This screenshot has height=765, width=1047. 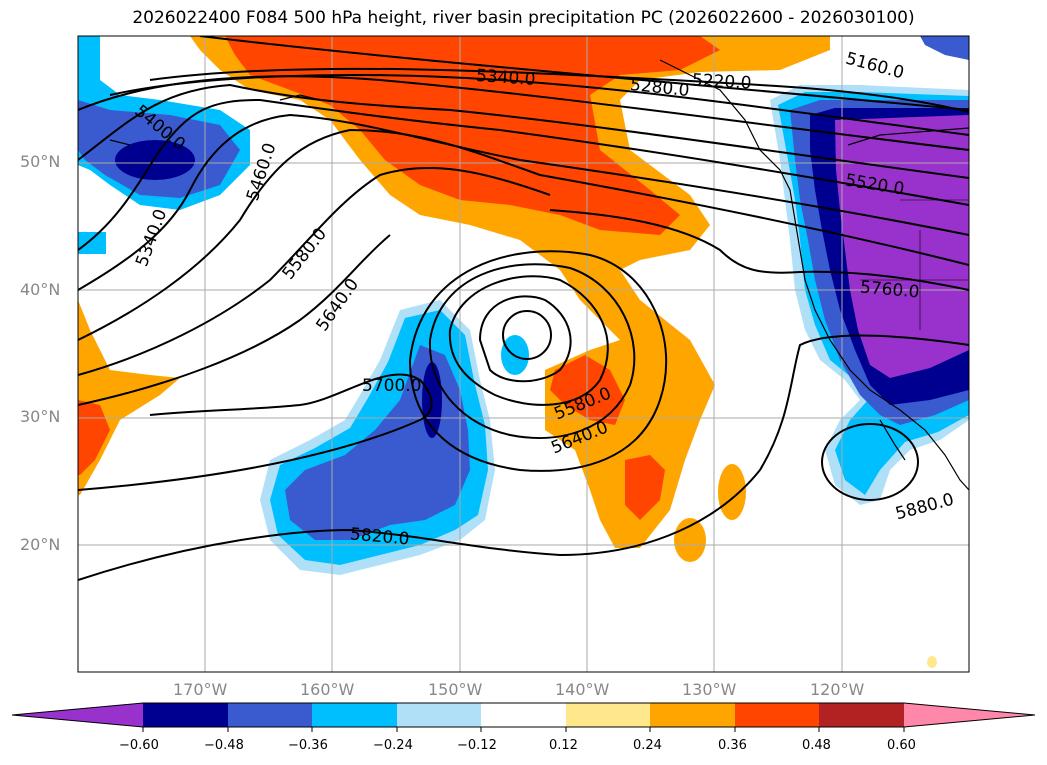 What do you see at coordinates (200, 689) in the screenshot?
I see `lon-label-170w: 170°W` at bounding box center [200, 689].